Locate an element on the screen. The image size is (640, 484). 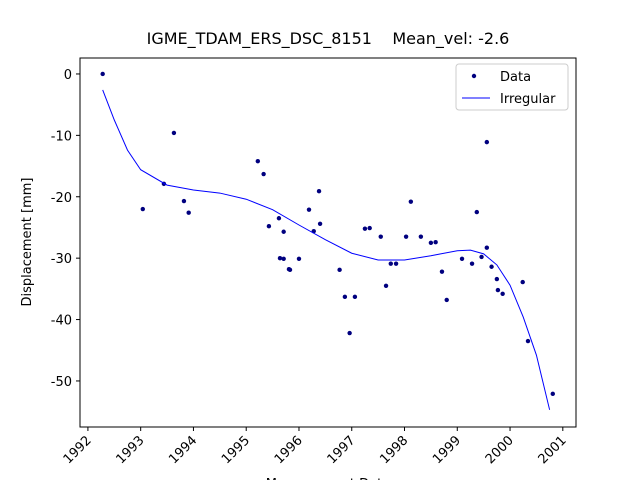
y-axis-label: Displacement [mm] is located at coordinates (27, 242).